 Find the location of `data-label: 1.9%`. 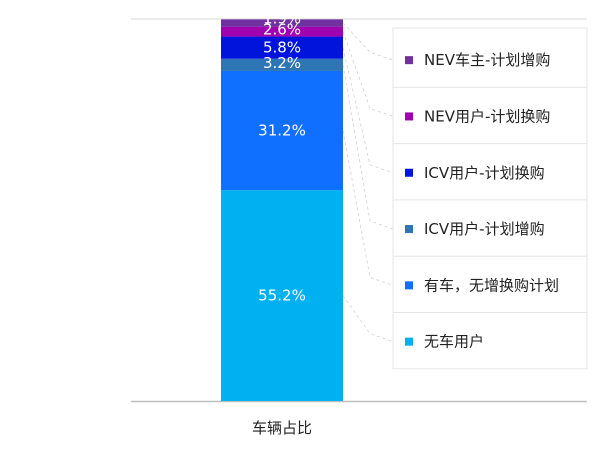

data-label: 1.9% is located at coordinates (282, 18).